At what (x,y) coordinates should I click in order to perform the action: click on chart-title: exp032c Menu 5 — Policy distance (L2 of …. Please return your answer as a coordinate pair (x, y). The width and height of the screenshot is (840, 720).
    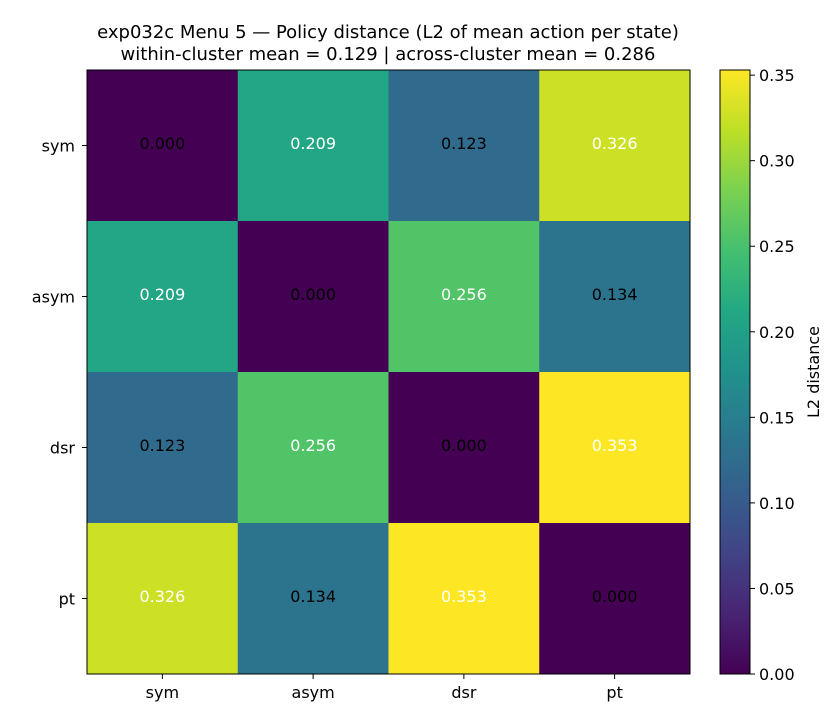
    Looking at the image, I should click on (388, 32).